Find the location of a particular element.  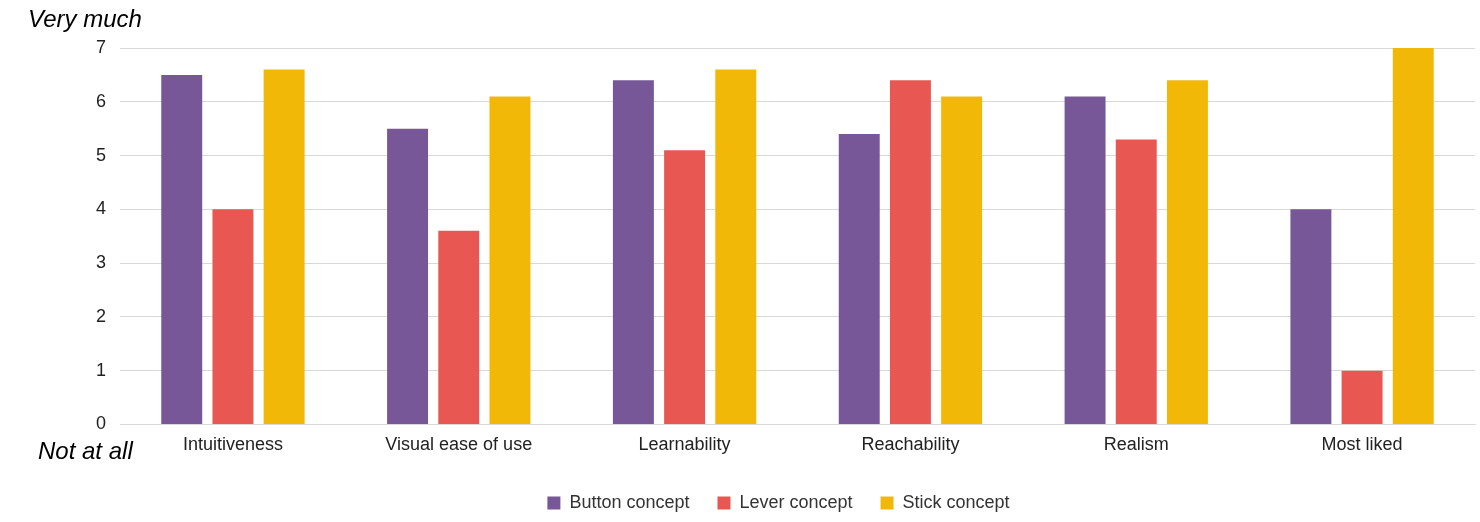

y-tick-label: 4 is located at coordinates (101, 208).